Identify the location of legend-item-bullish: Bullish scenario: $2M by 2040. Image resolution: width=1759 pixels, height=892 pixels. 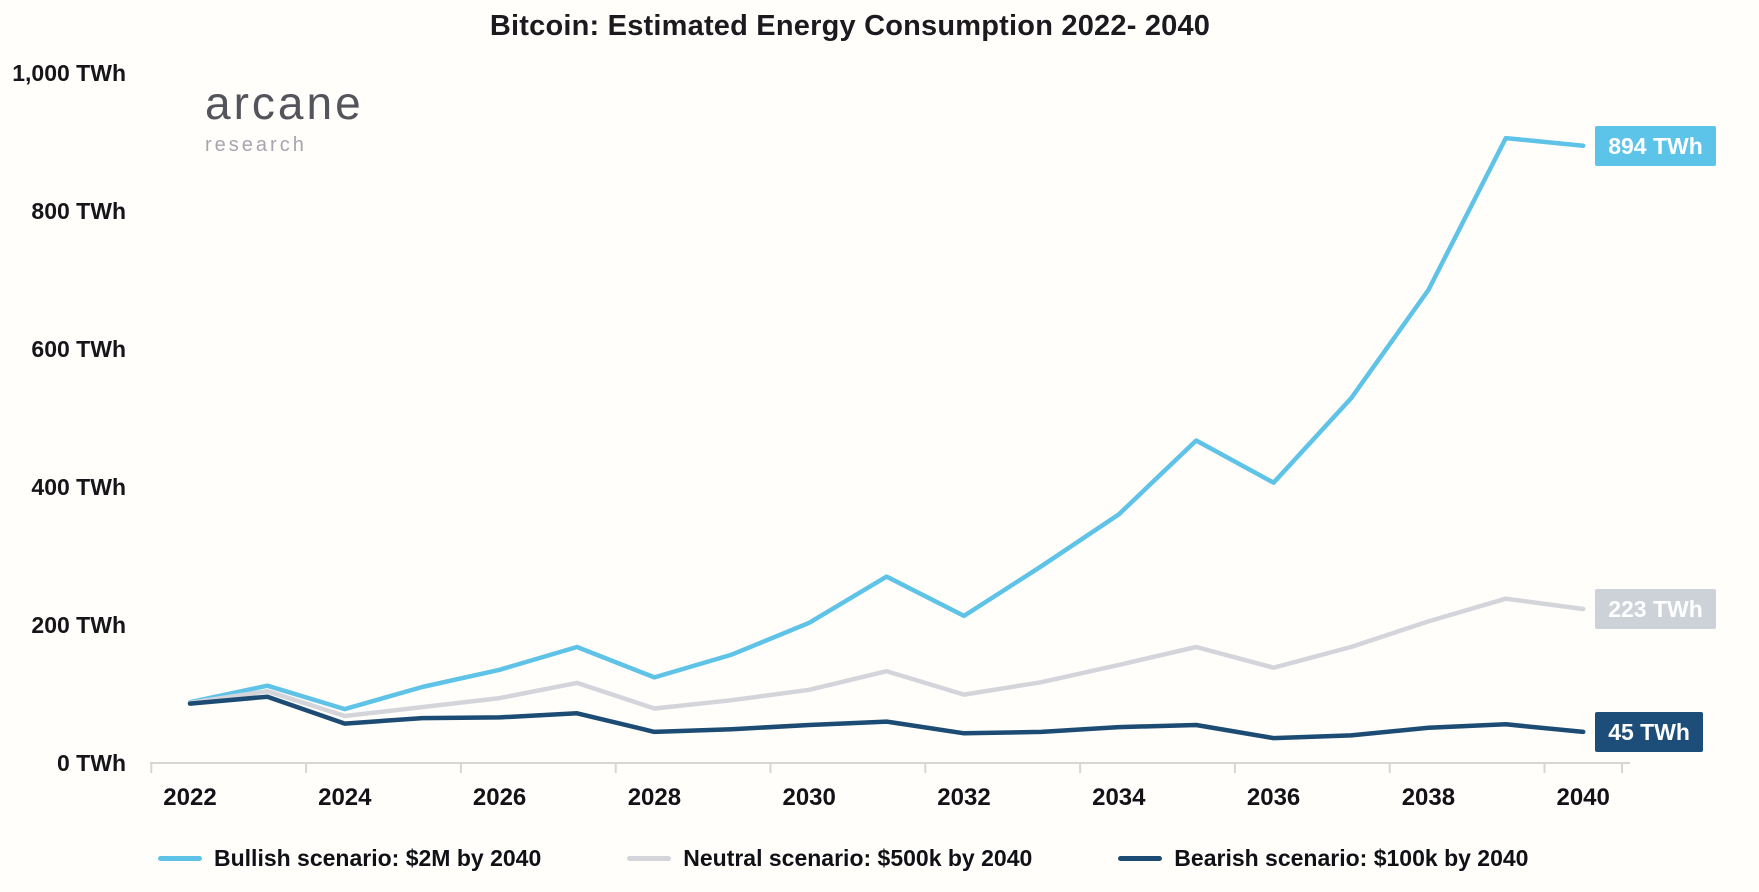
(349, 858).